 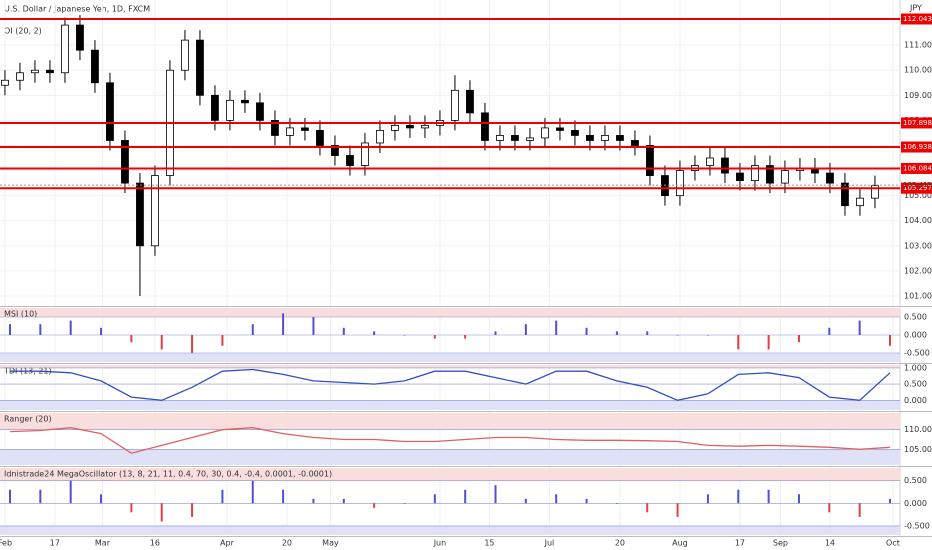 What do you see at coordinates (917, 123) in the screenshot?
I see `level-label: 107.898` at bounding box center [917, 123].